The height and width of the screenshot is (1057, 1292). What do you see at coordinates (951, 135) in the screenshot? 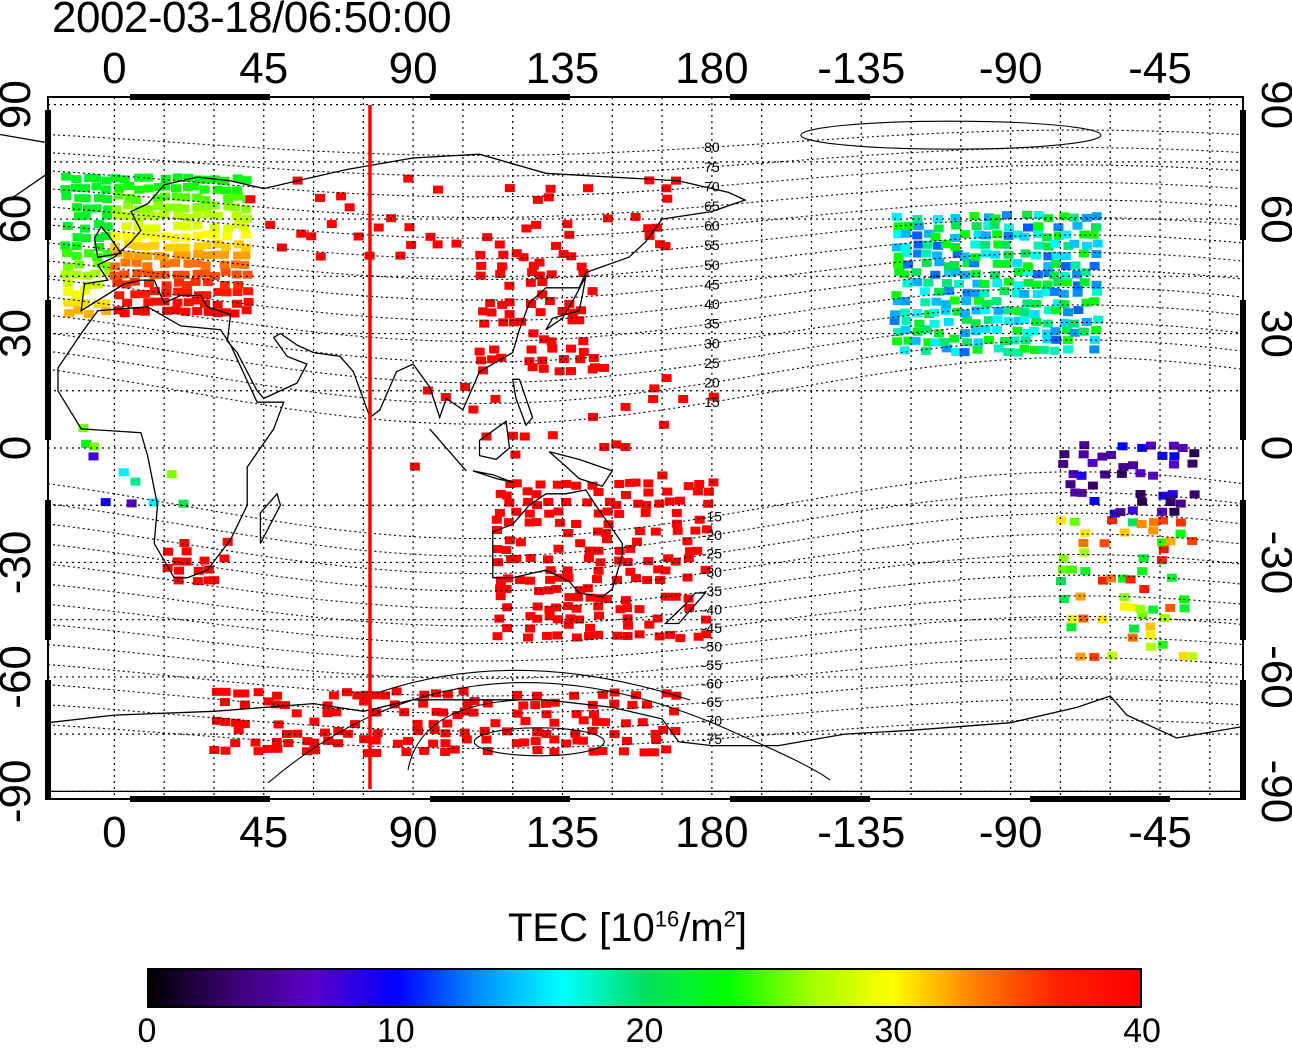
I see `north-pole-contour` at bounding box center [951, 135].